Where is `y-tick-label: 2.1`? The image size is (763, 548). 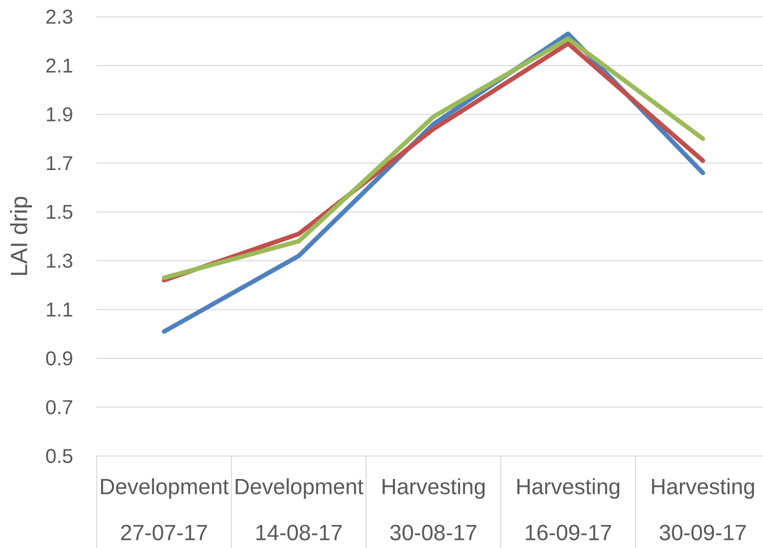 y-tick-label: 2.1 is located at coordinates (59, 65).